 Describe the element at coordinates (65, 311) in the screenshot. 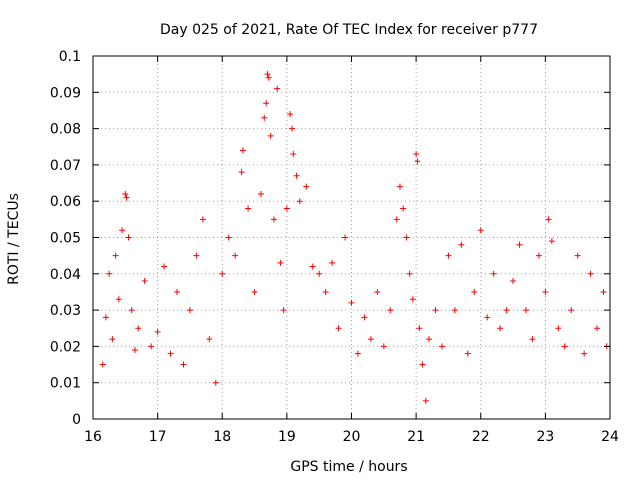

I see `y-tick-label: 0.03` at that location.